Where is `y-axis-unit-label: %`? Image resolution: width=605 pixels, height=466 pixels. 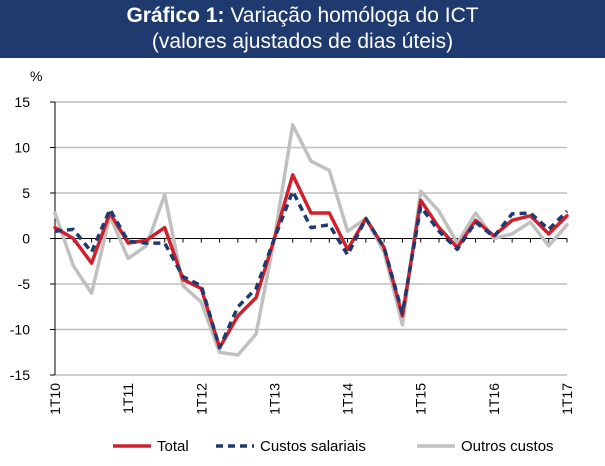 y-axis-unit-label: % is located at coordinates (36, 76).